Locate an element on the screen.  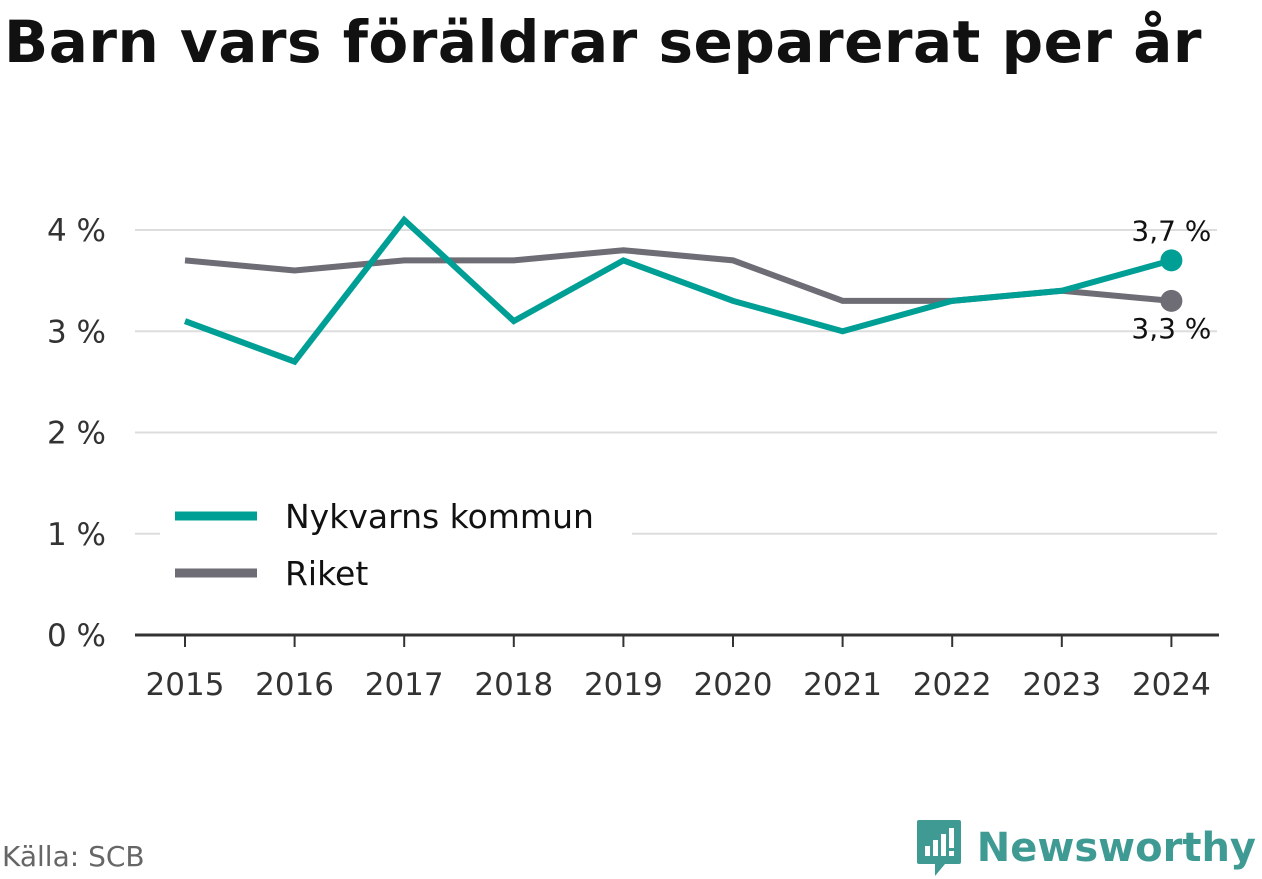
x-tick-label: 2017 is located at coordinates (404, 685).